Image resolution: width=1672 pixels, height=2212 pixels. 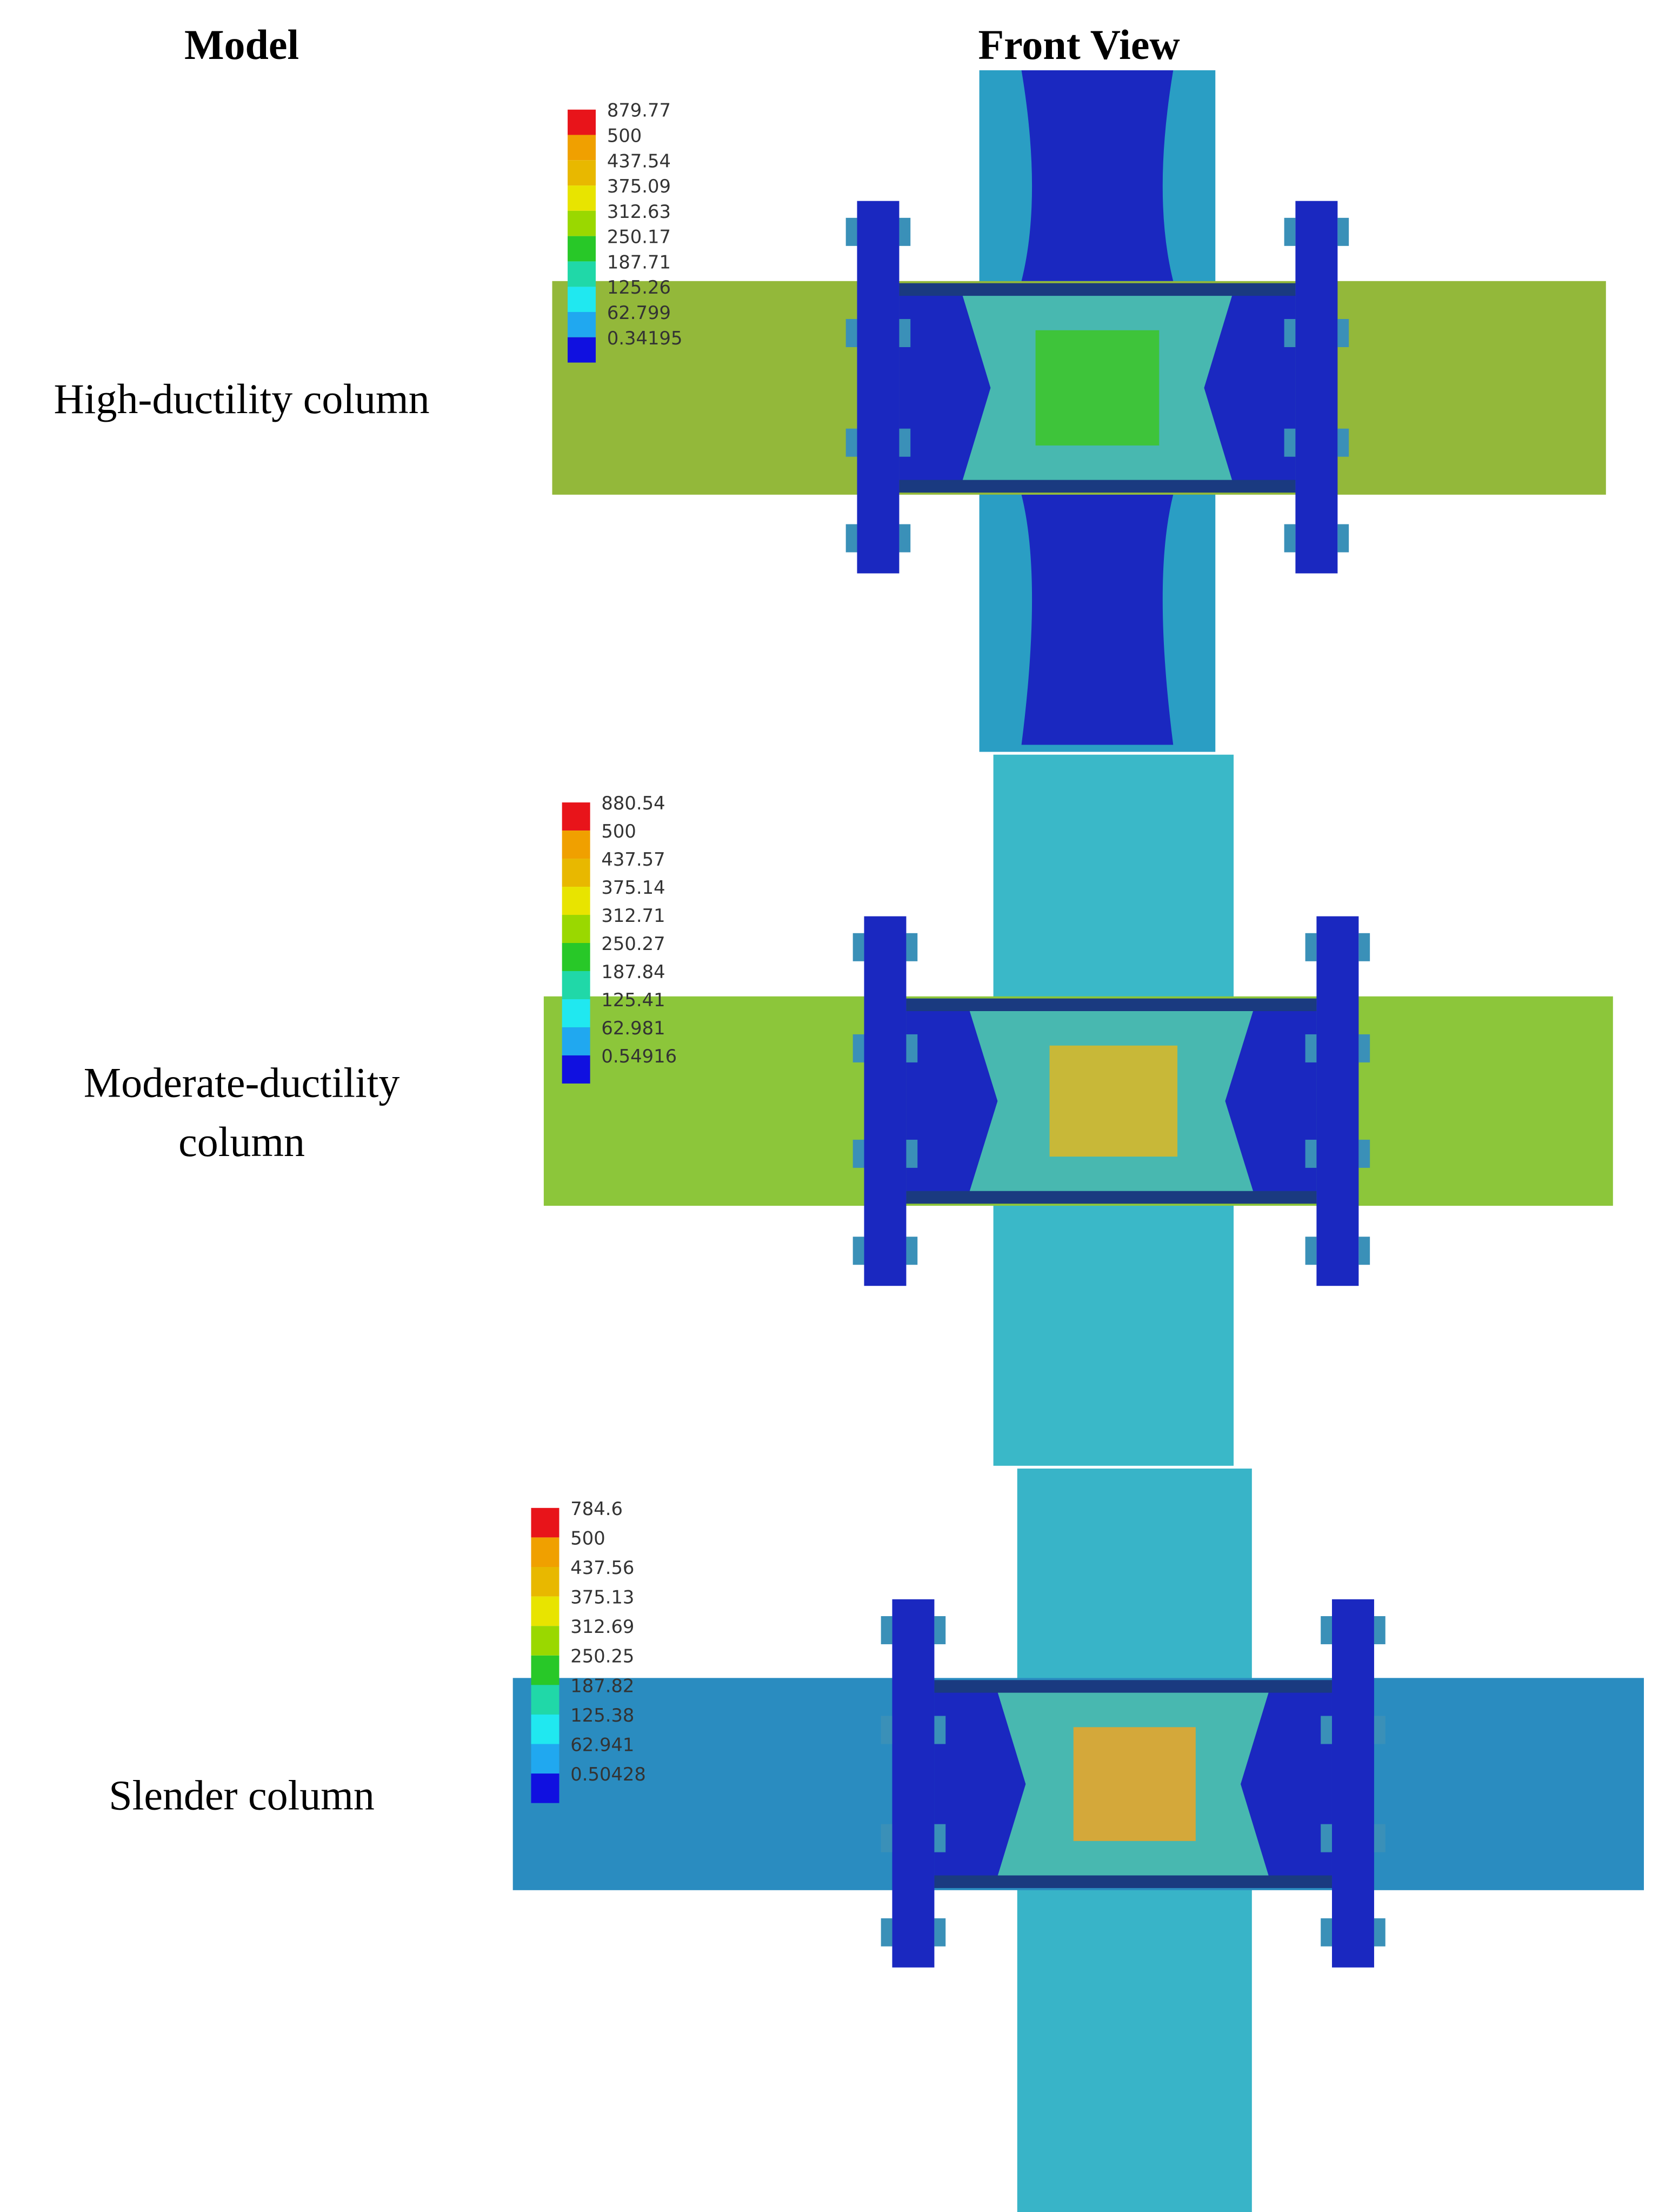 What do you see at coordinates (633, 971) in the screenshot?
I see `legend-value: 187.84` at bounding box center [633, 971].